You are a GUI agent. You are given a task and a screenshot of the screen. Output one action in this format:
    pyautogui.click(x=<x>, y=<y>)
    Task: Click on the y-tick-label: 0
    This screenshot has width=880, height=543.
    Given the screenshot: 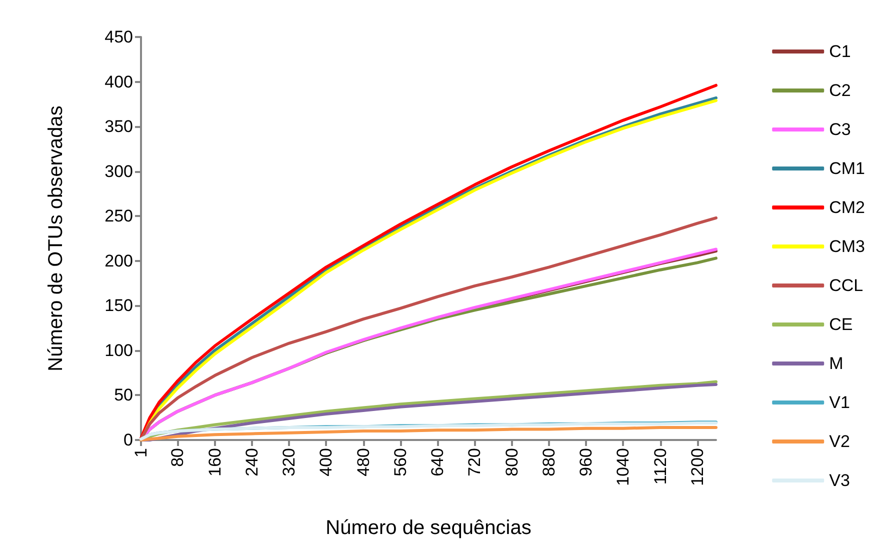 What is the action you would take?
    pyautogui.click(x=128, y=440)
    